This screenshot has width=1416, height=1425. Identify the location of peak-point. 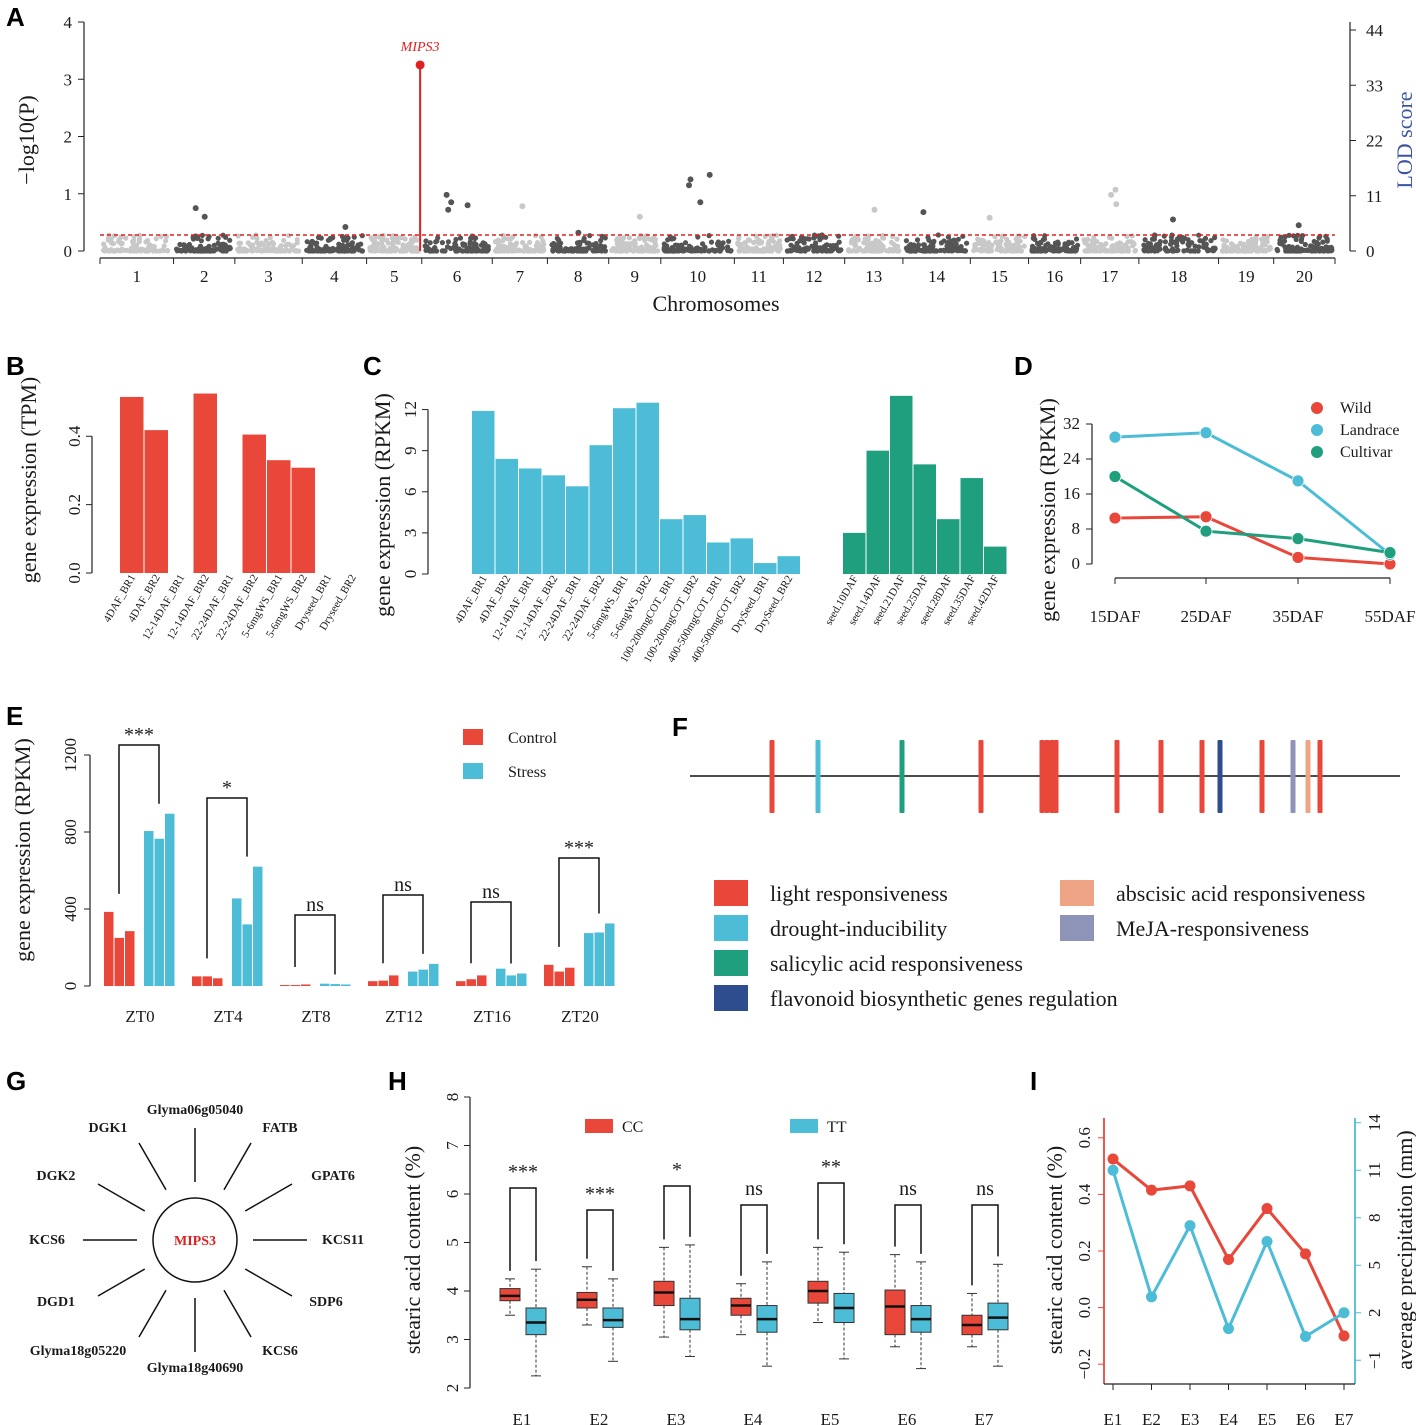
(420, 65).